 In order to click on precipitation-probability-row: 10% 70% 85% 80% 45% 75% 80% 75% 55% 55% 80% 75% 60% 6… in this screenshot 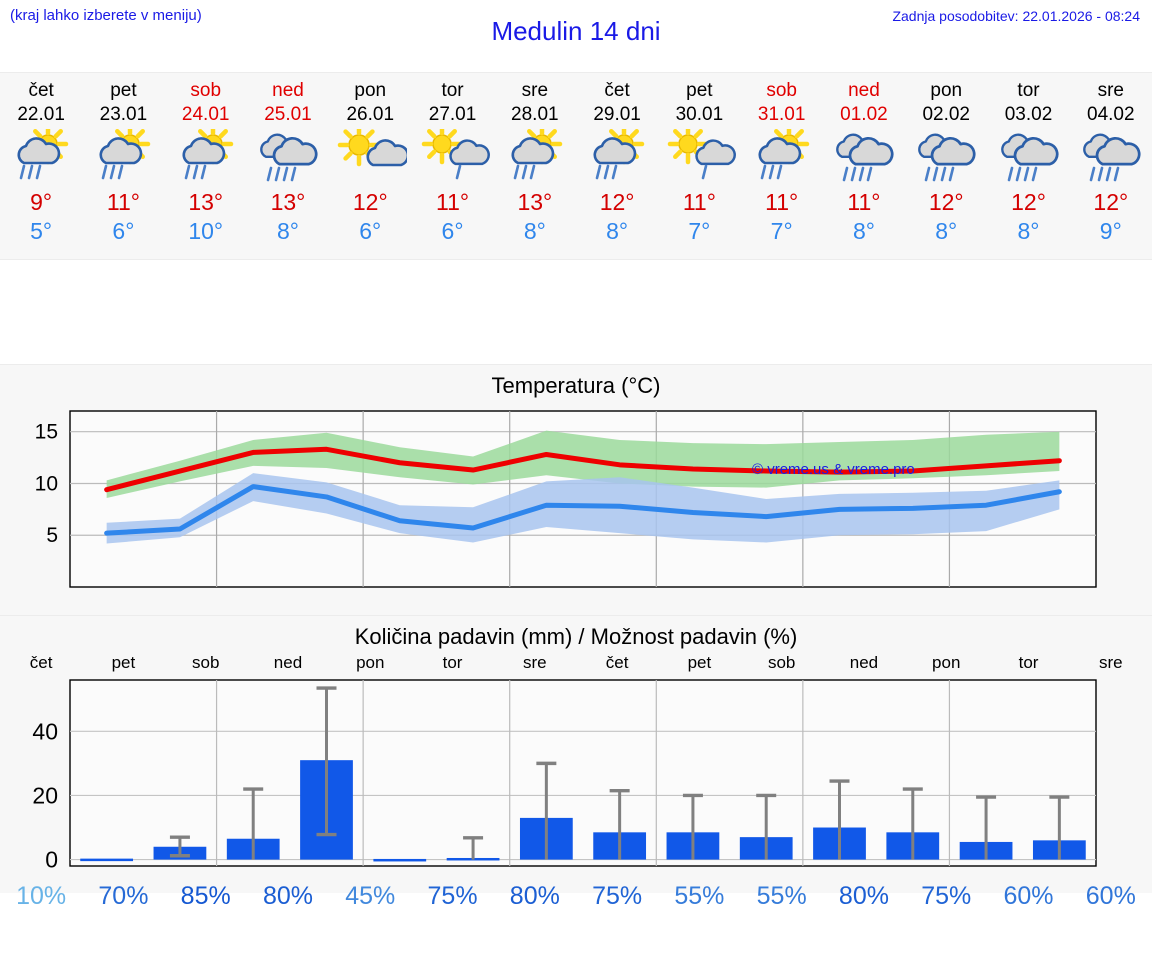, I will do `click(576, 896)`.